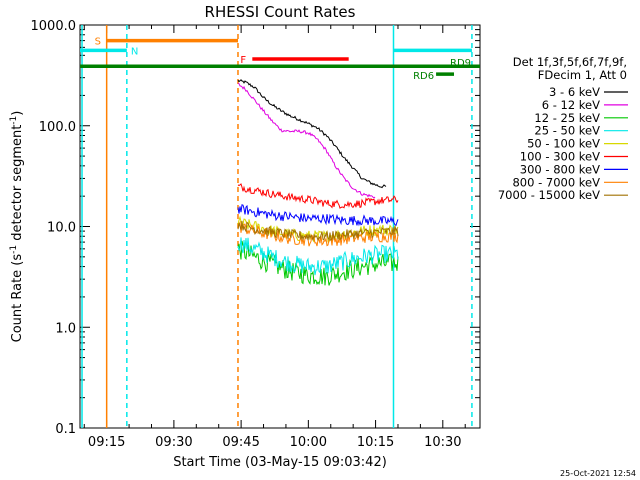  I want to click on x-tick-label: 10:30, so click(442, 442).